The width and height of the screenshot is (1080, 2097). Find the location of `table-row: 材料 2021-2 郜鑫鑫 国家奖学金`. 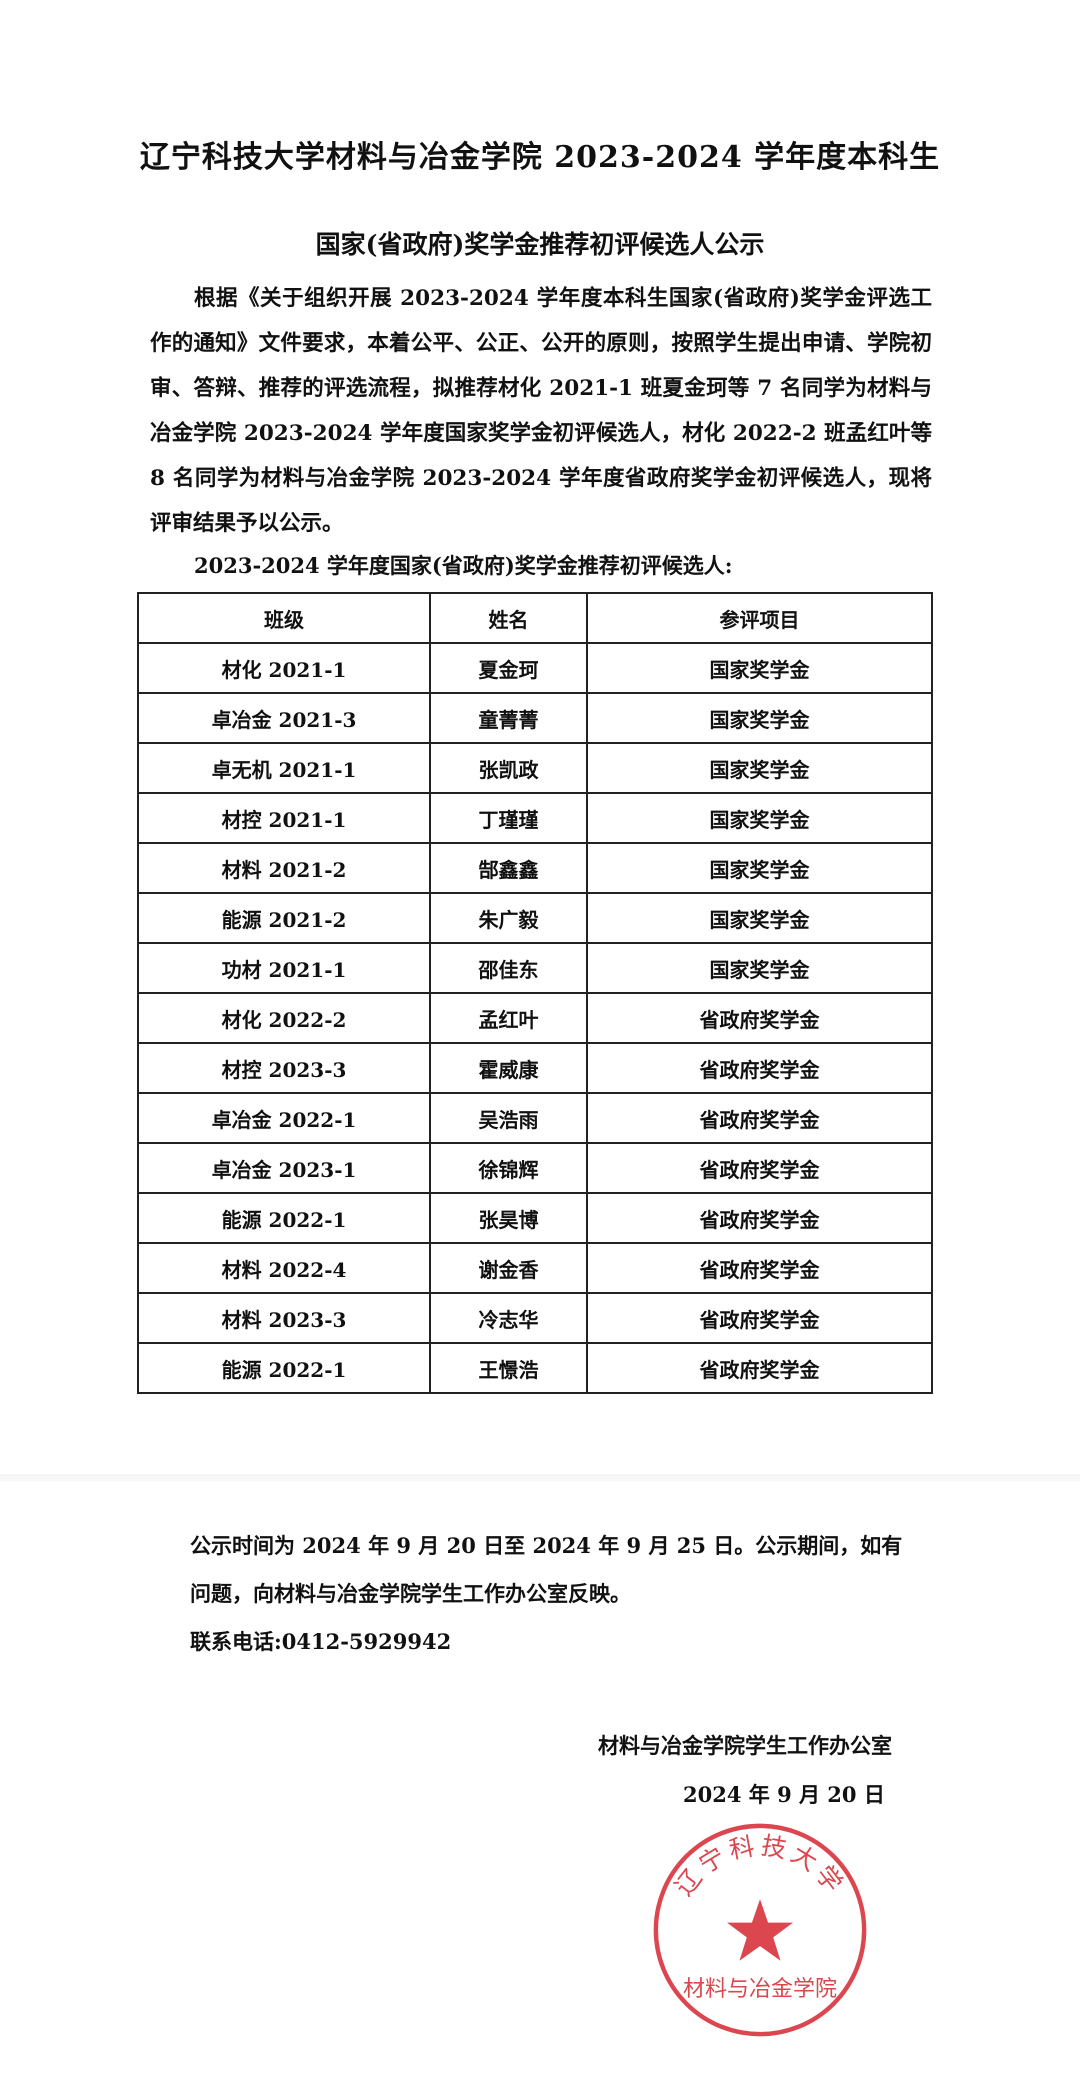

table-row: 材料 2021-2 郜鑫鑫 国家奖学金 is located at coordinates (535, 868).